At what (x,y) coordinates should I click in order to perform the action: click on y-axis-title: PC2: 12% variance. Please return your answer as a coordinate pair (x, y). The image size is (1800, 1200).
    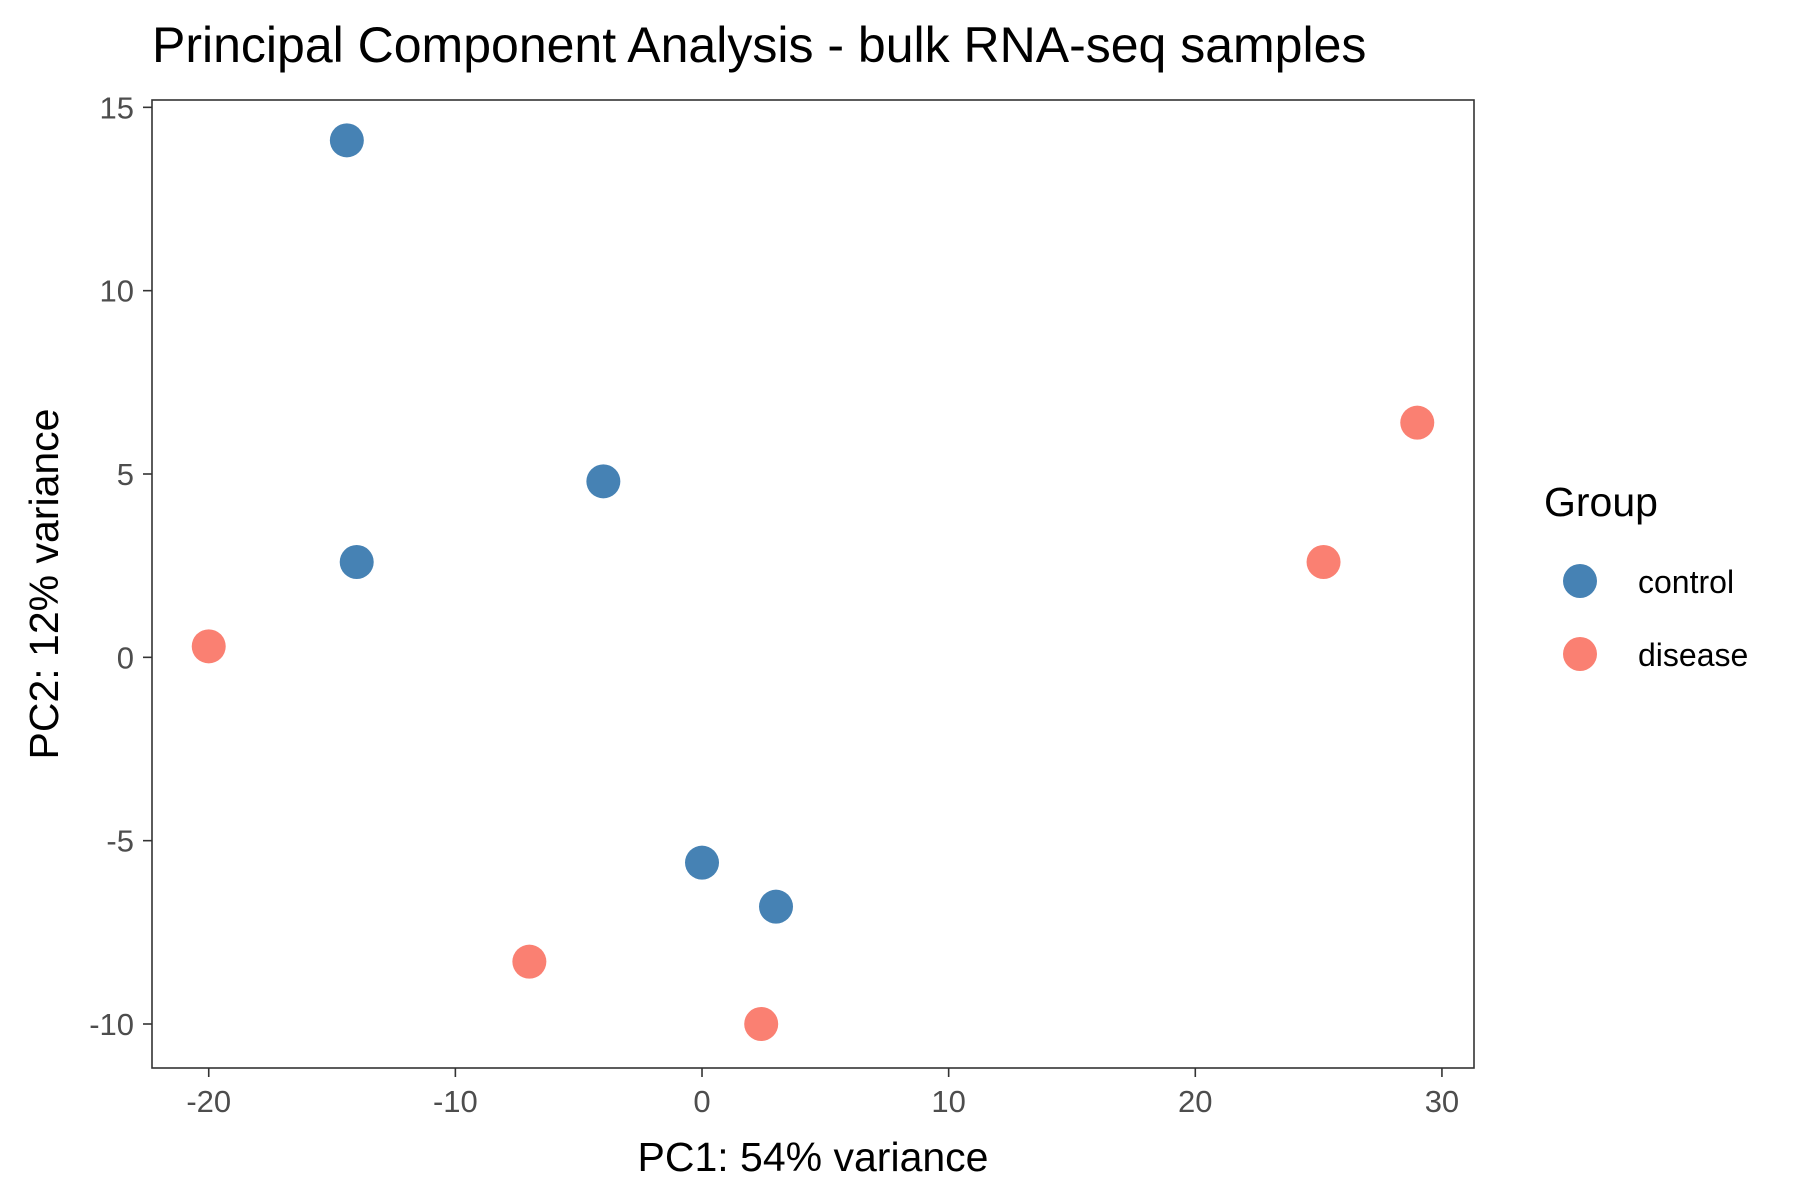
    Looking at the image, I should click on (44, 584).